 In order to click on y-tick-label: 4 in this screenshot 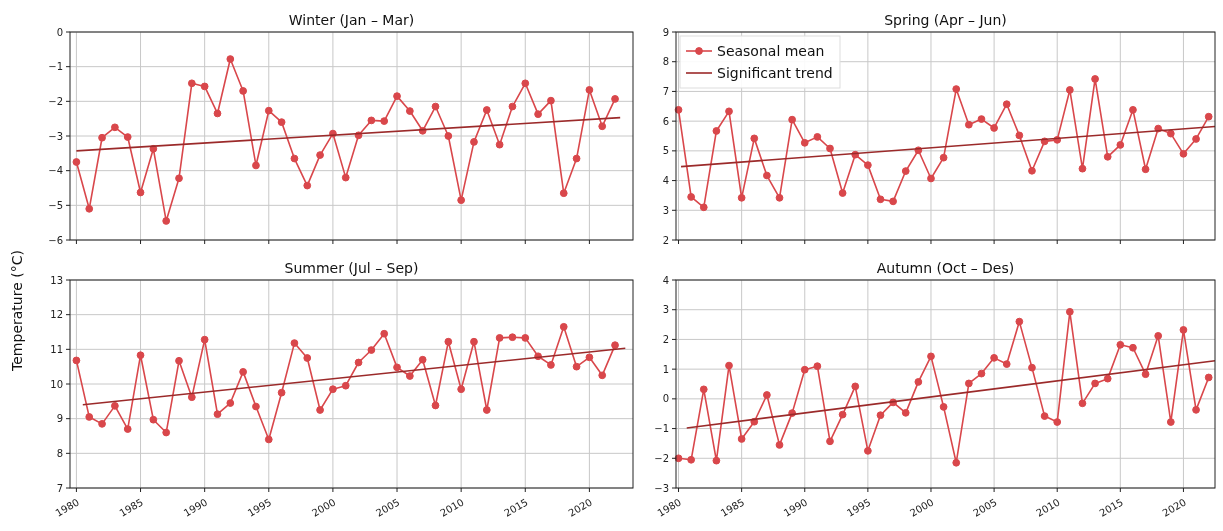, I will do `click(665, 181)`.